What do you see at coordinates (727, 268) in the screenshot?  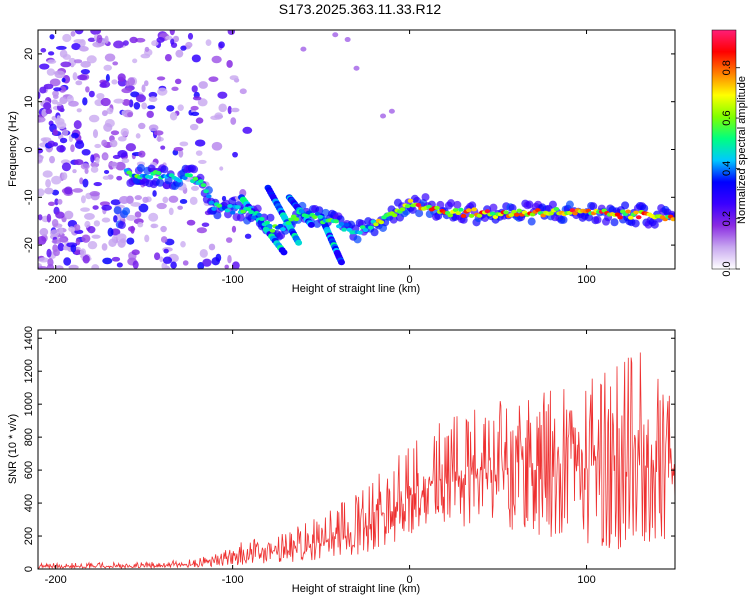 I see `colorbar-tick-label: 0.0` at bounding box center [727, 268].